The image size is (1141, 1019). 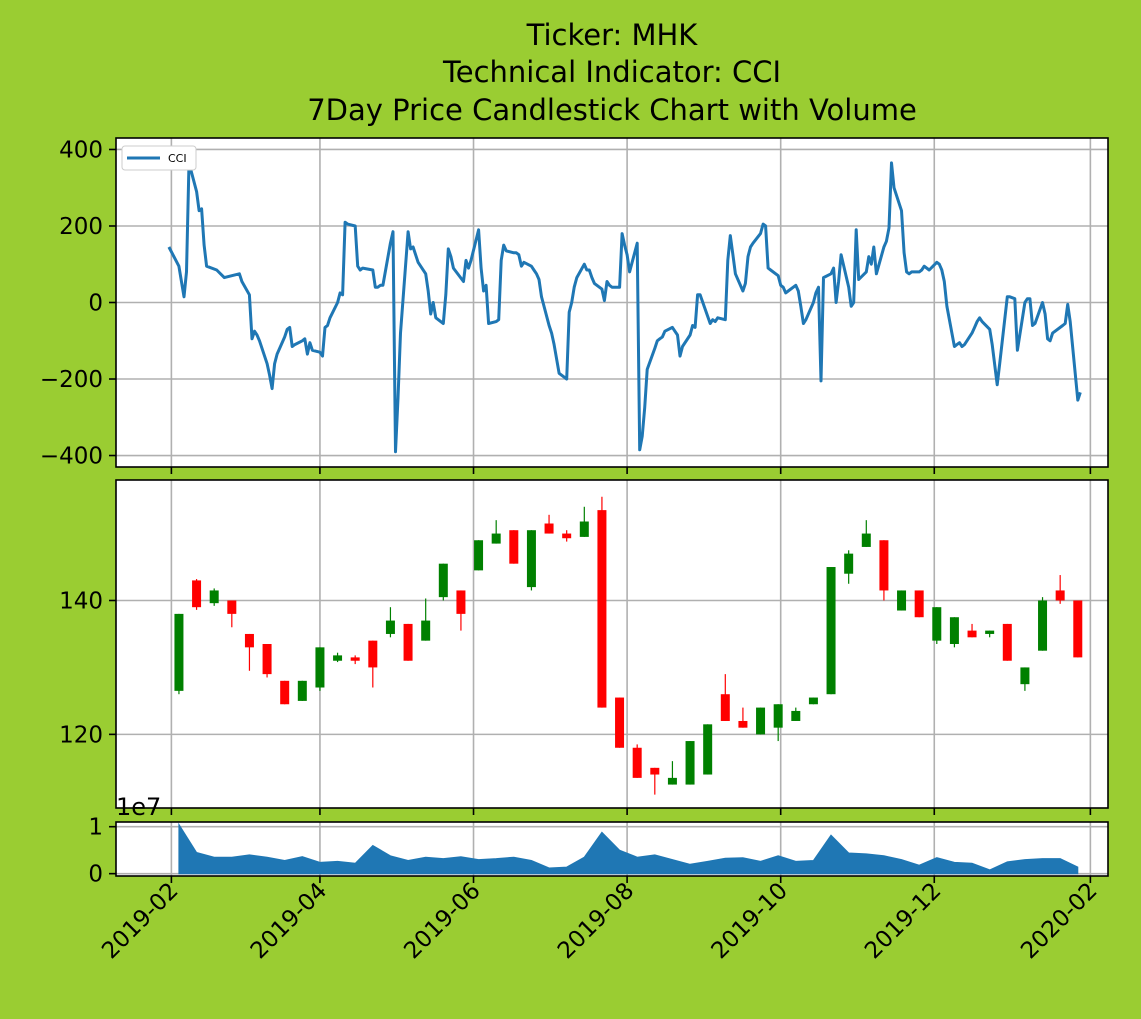 I want to click on cci-ytick-label: −400, so click(x=71, y=457).